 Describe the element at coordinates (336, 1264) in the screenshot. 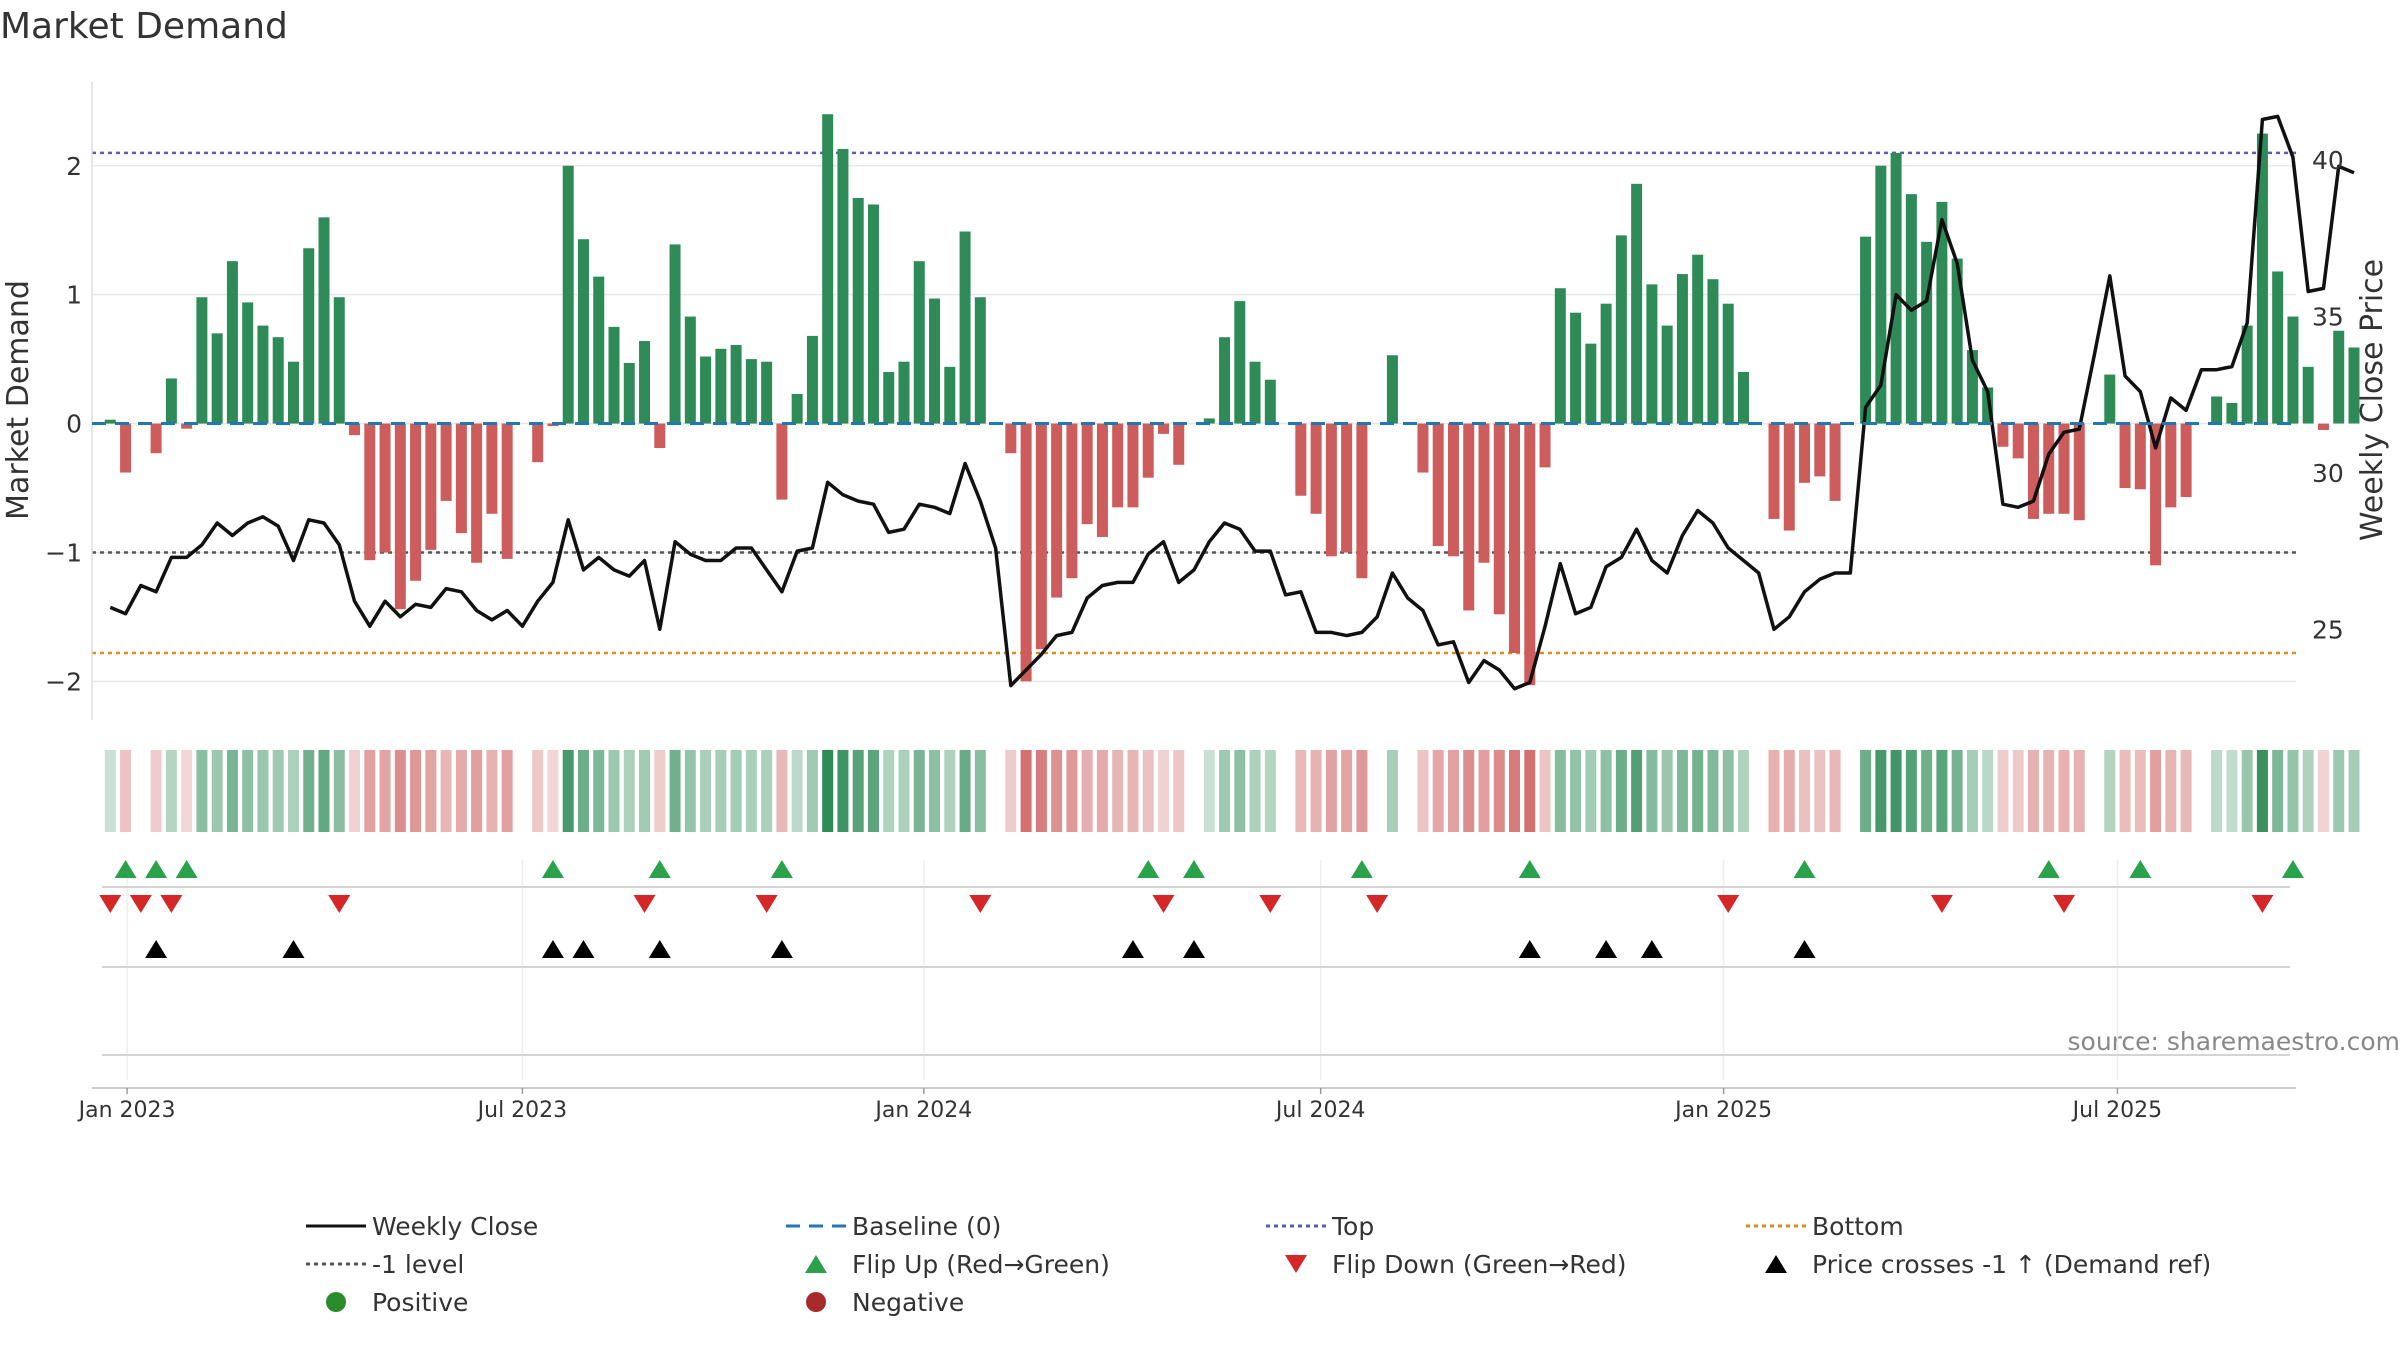

I see `legend-line-dotted-icon` at that location.